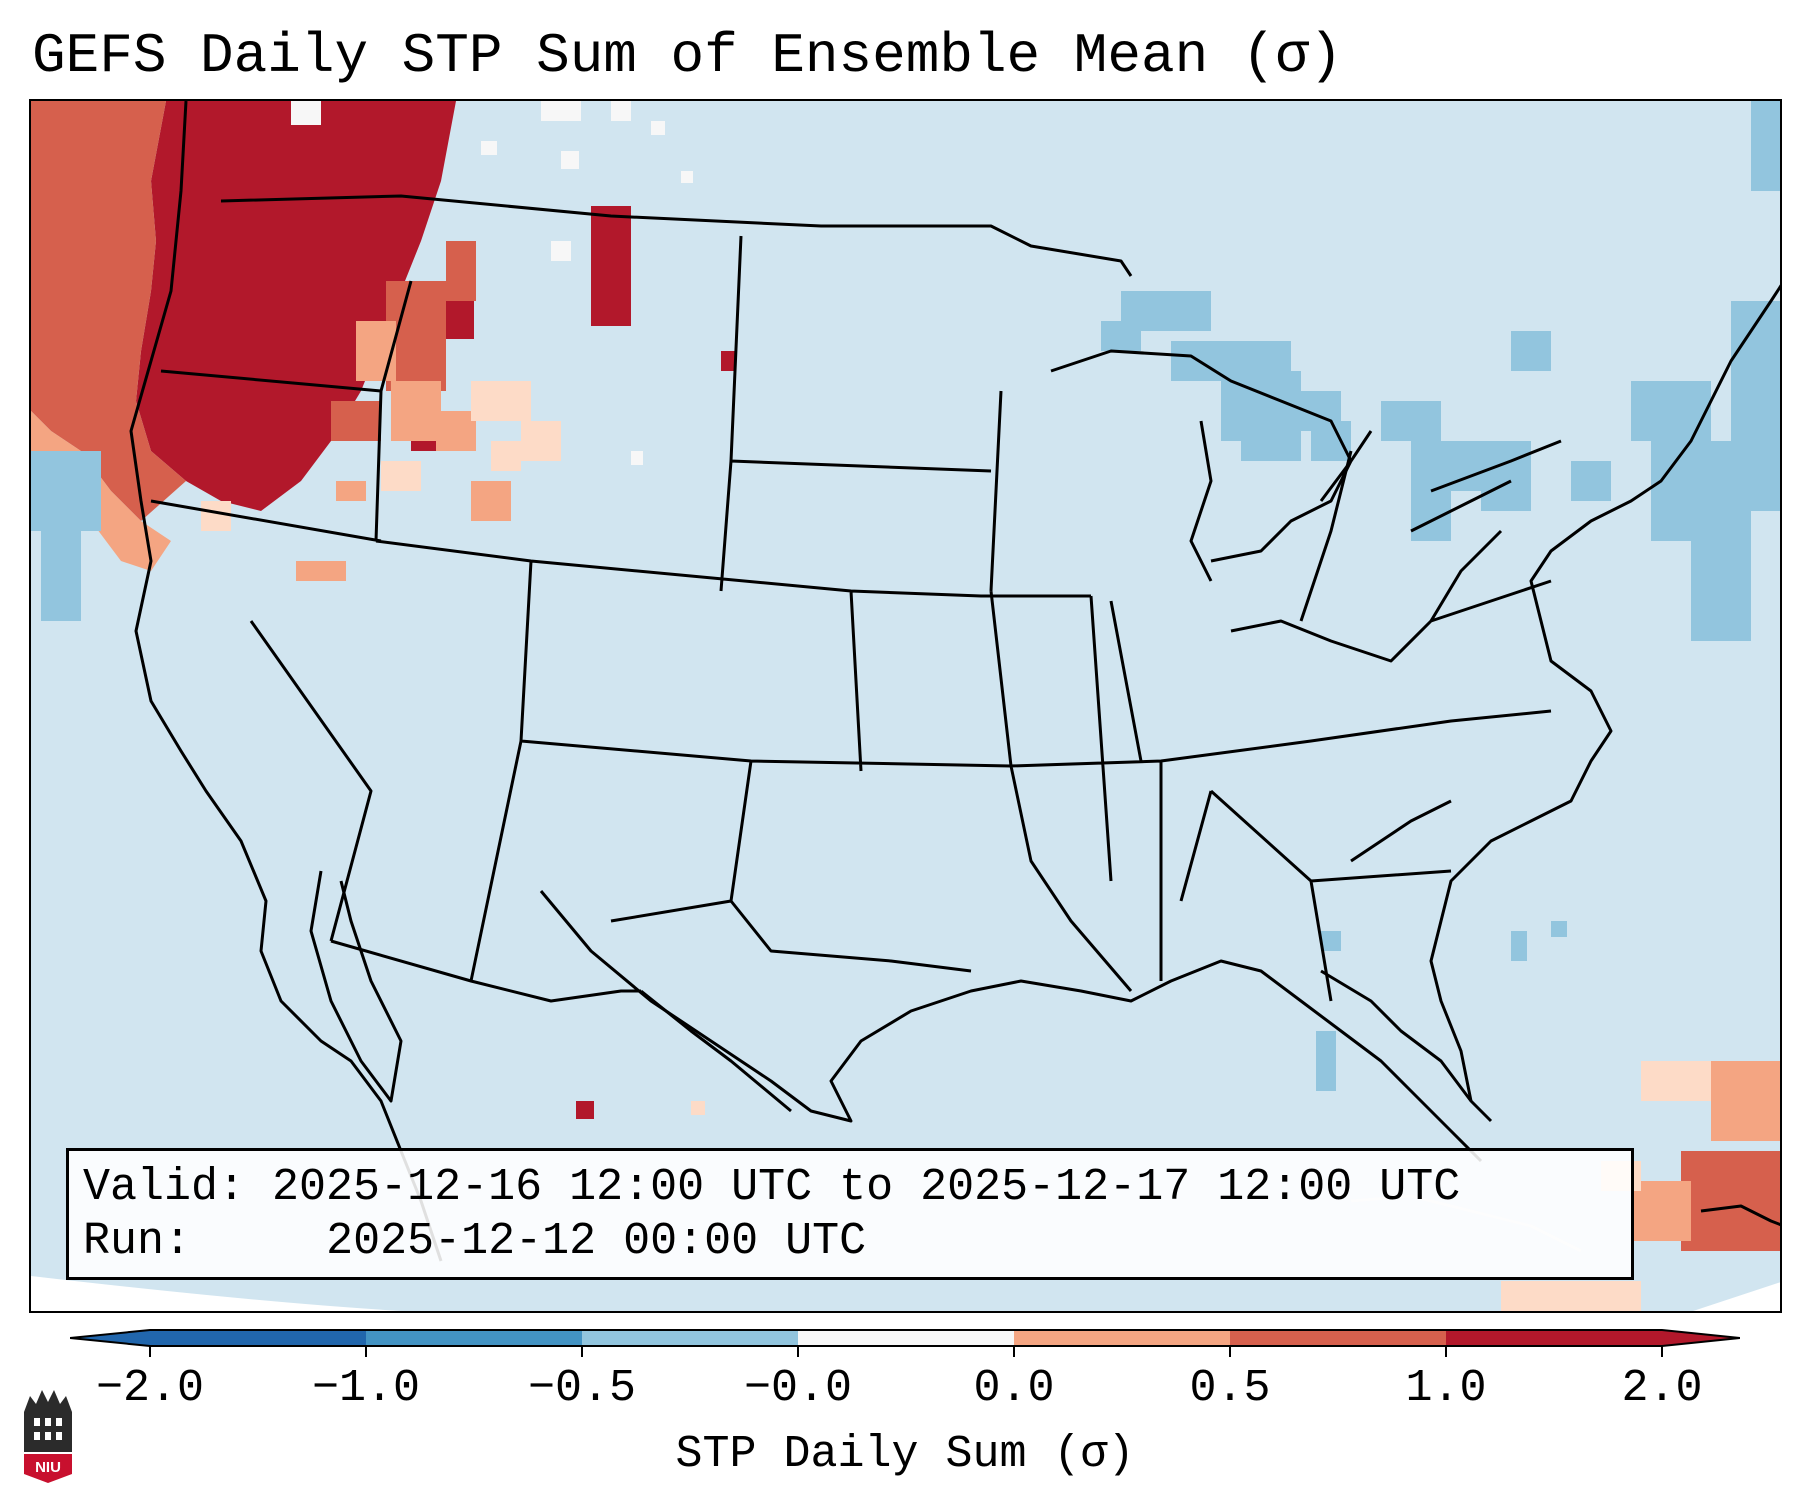 This screenshot has width=1803, height=1506. Describe the element at coordinates (687, 56) in the screenshot. I see `chart-title: GEFS Daily STP Sum of Ensemble Mean (σ)` at that location.